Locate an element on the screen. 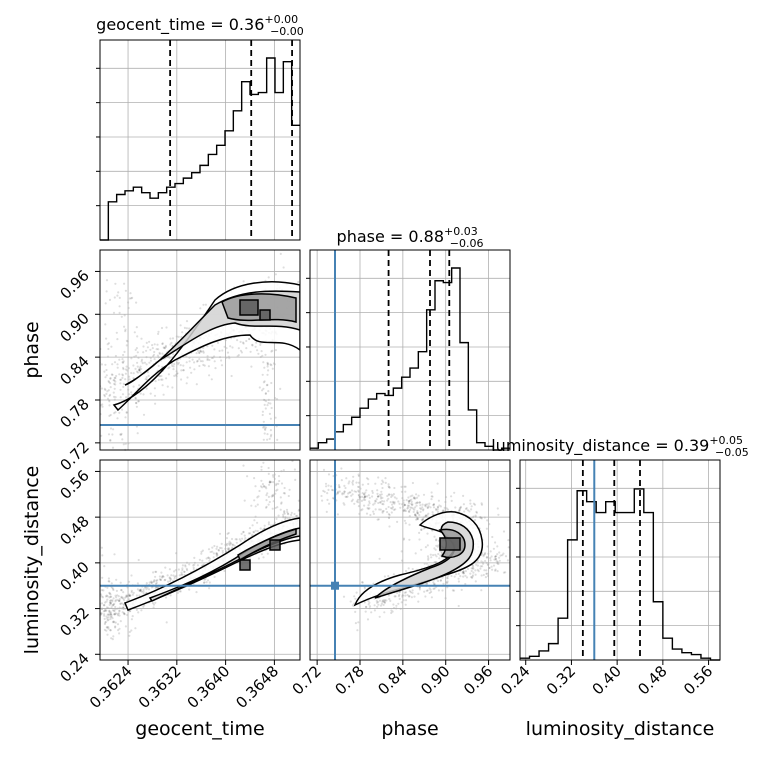 This screenshot has height=760, width=760. scatter-phase-distance is located at coordinates (416, 549).